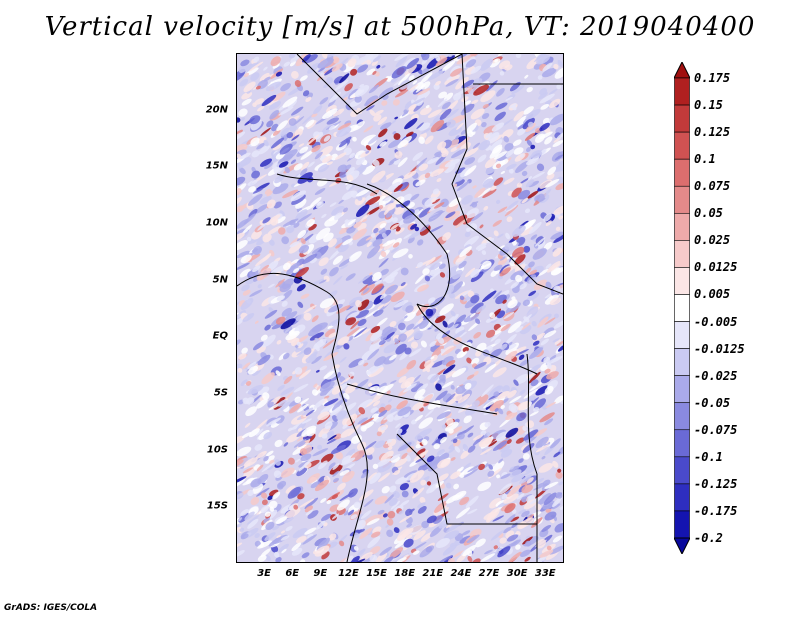 Image resolution: width=800 pixels, height=618 pixels. What do you see at coordinates (708, 105) in the screenshot?
I see `colorbar-level-label: 0.15` at bounding box center [708, 105].